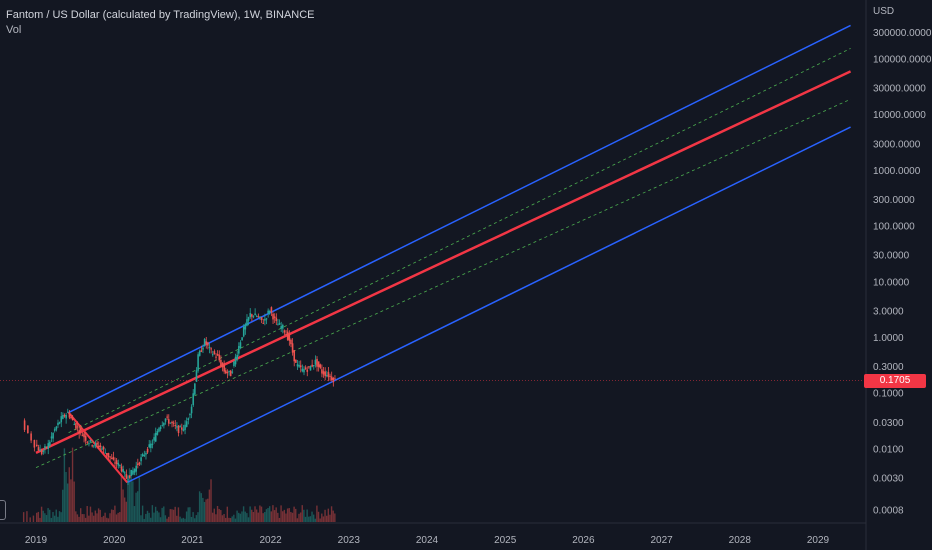 The width and height of the screenshot is (932, 550). What do you see at coordinates (902, 33) in the screenshot?
I see `price-tick-label: 300000.0000` at bounding box center [902, 33].